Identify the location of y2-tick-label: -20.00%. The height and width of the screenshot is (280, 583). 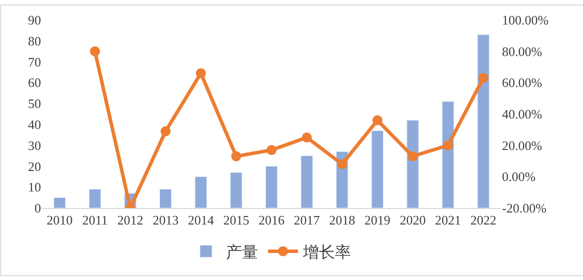
(524, 208).